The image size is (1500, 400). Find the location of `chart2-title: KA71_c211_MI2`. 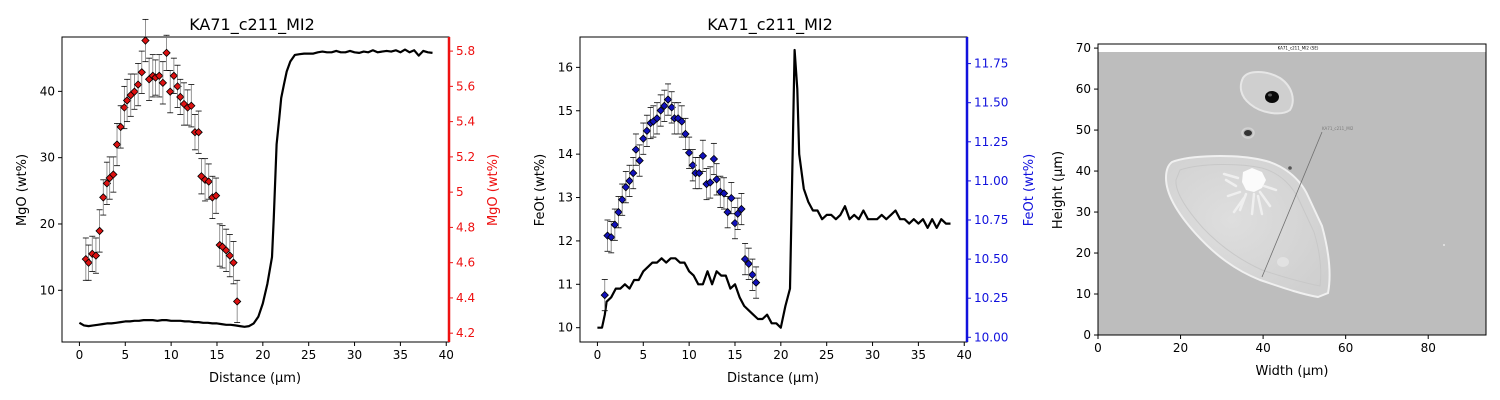

chart2-title: KA71_c211_MI2 is located at coordinates (770, 25).